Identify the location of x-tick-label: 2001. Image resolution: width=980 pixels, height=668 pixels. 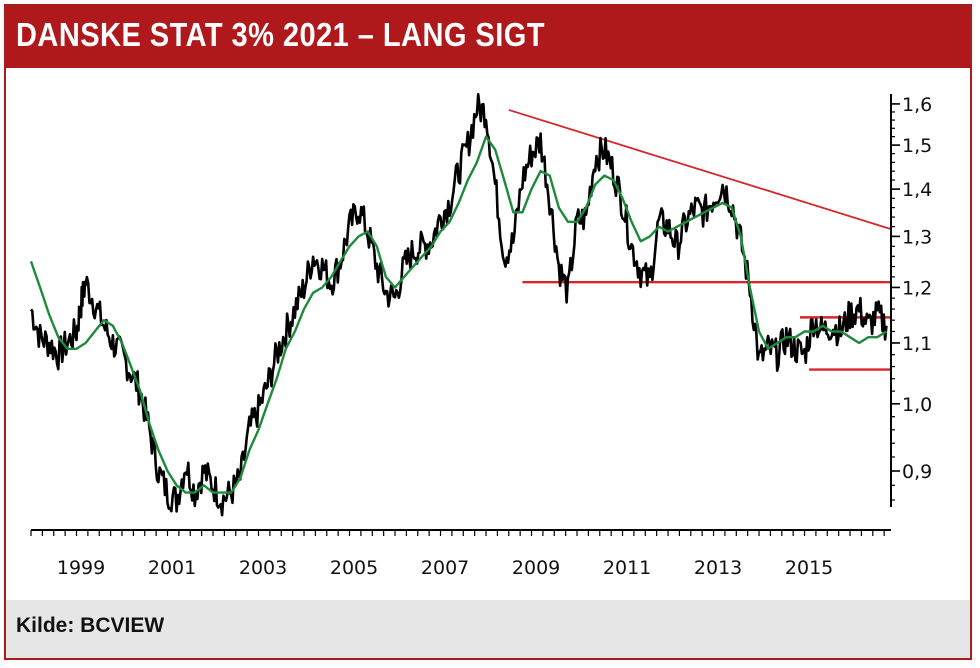
(172, 568).